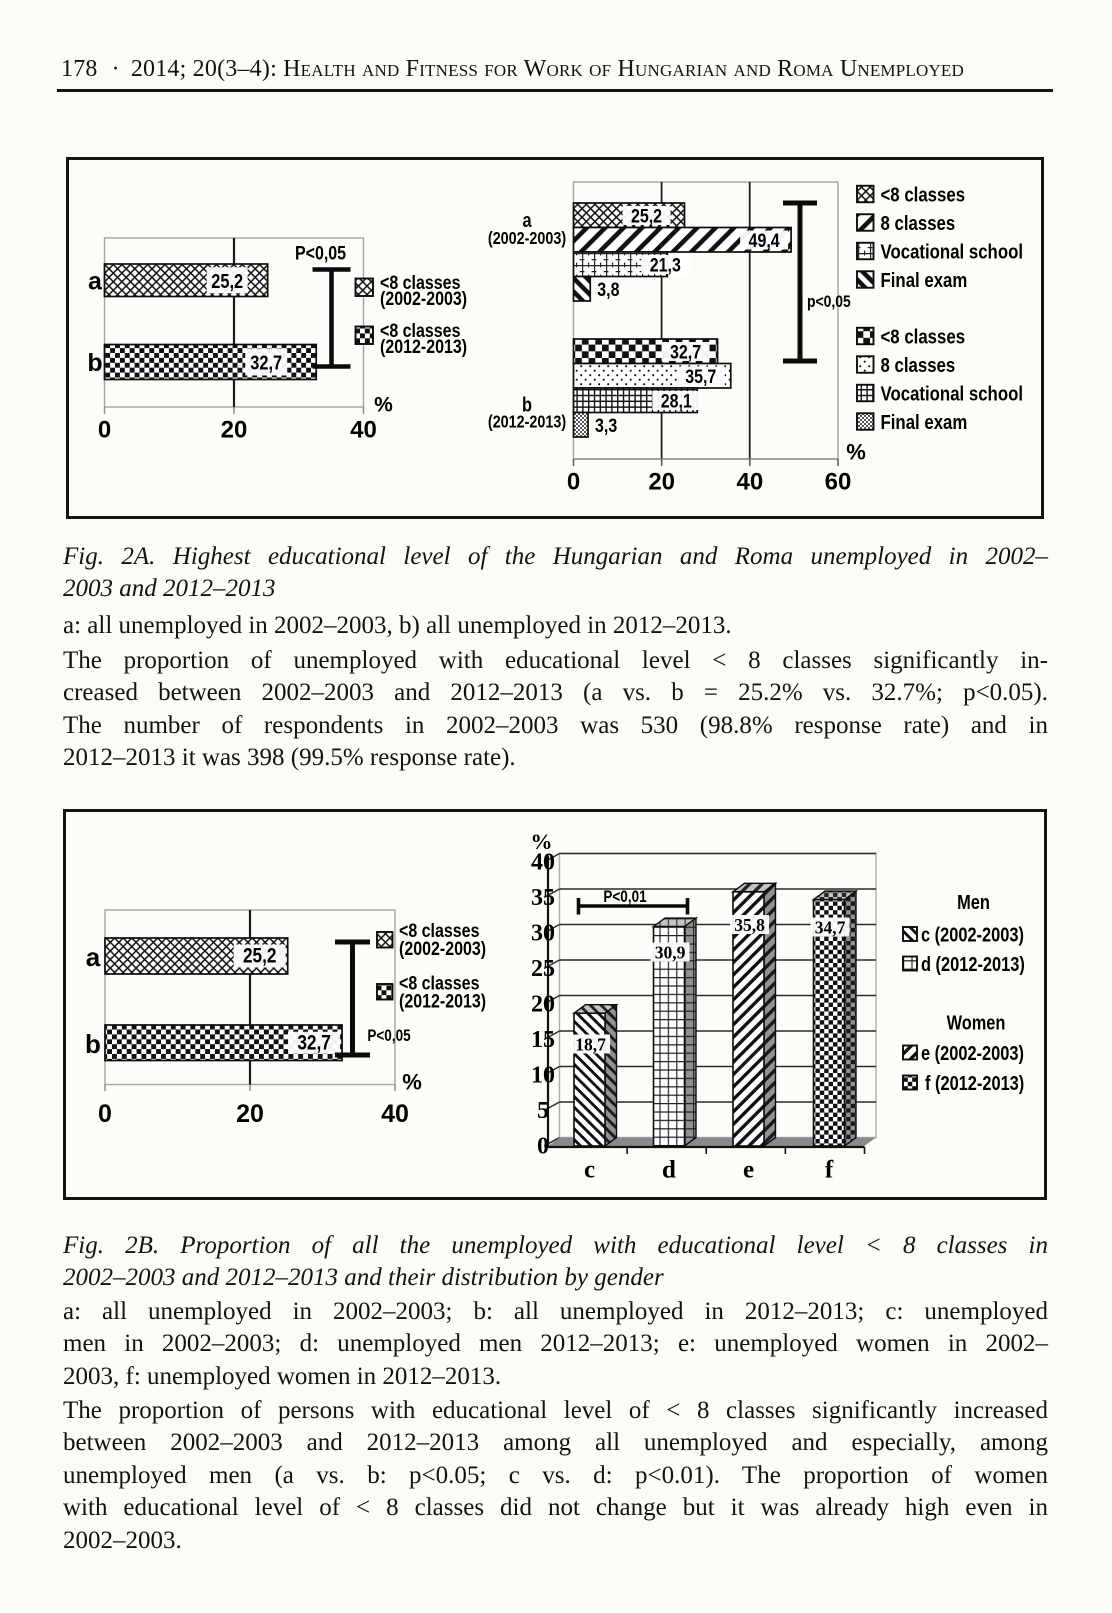 The height and width of the screenshot is (1613, 1112). Describe the element at coordinates (670, 953) in the screenshot. I see `value-label: 30,9` at that location.